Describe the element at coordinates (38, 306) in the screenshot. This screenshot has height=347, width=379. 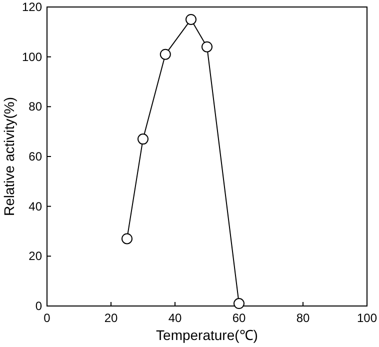
I see `y-tick-label: 0` at that location.